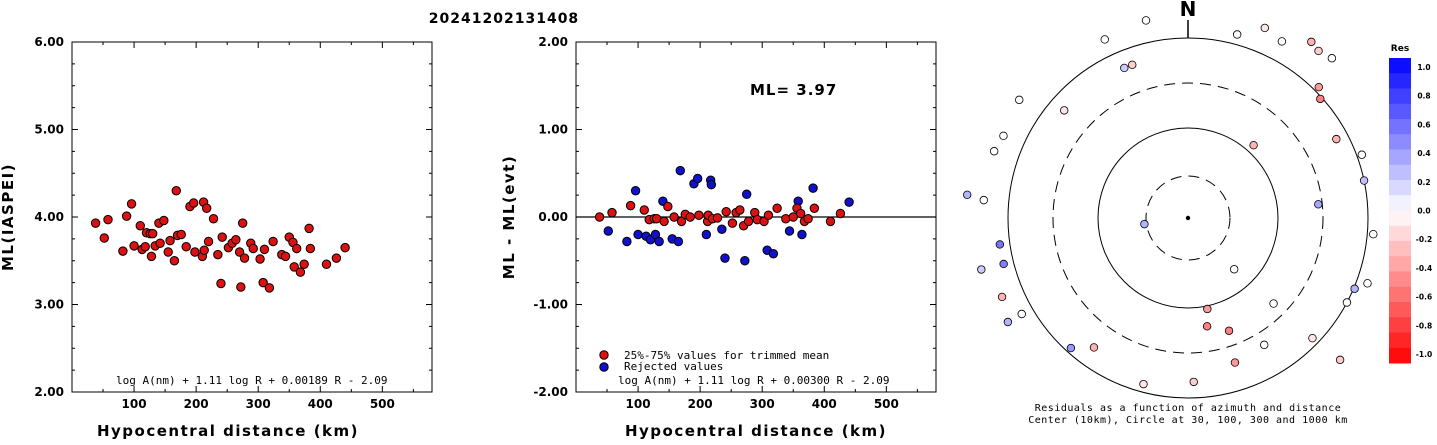  I want to click on middle-y-axis-label: ML - ML(evt), so click(509, 217).